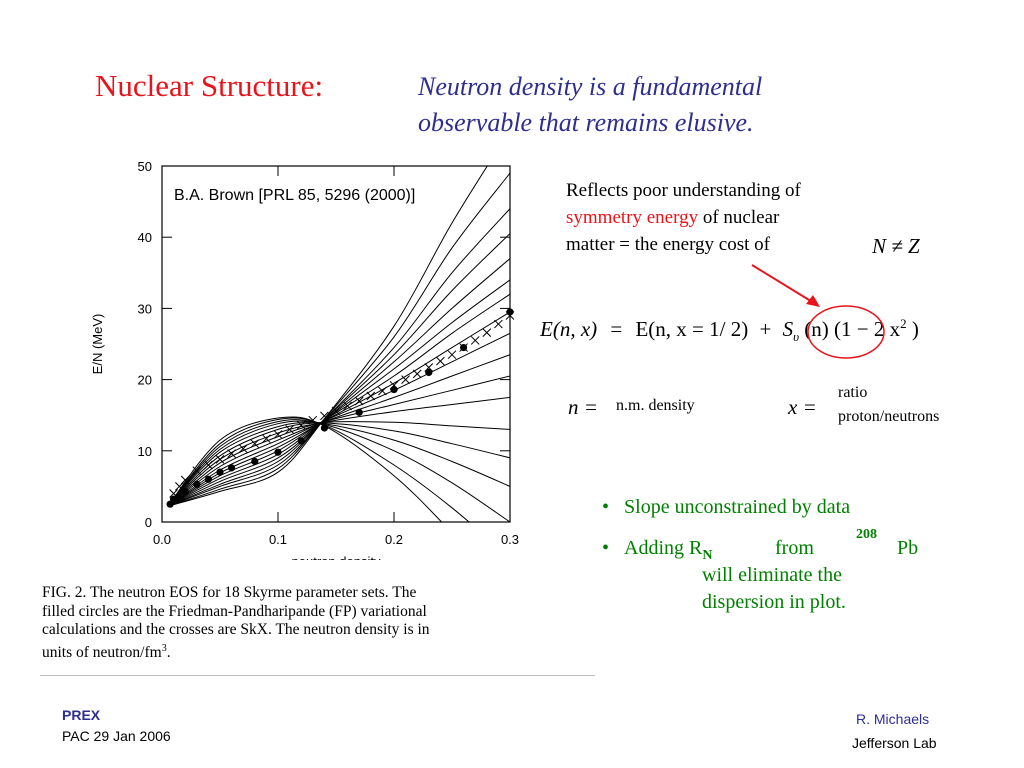 The height and width of the screenshot is (768, 1024). Describe the element at coordinates (908, 548) in the screenshot. I see `bullet-2-element: Pb` at that location.